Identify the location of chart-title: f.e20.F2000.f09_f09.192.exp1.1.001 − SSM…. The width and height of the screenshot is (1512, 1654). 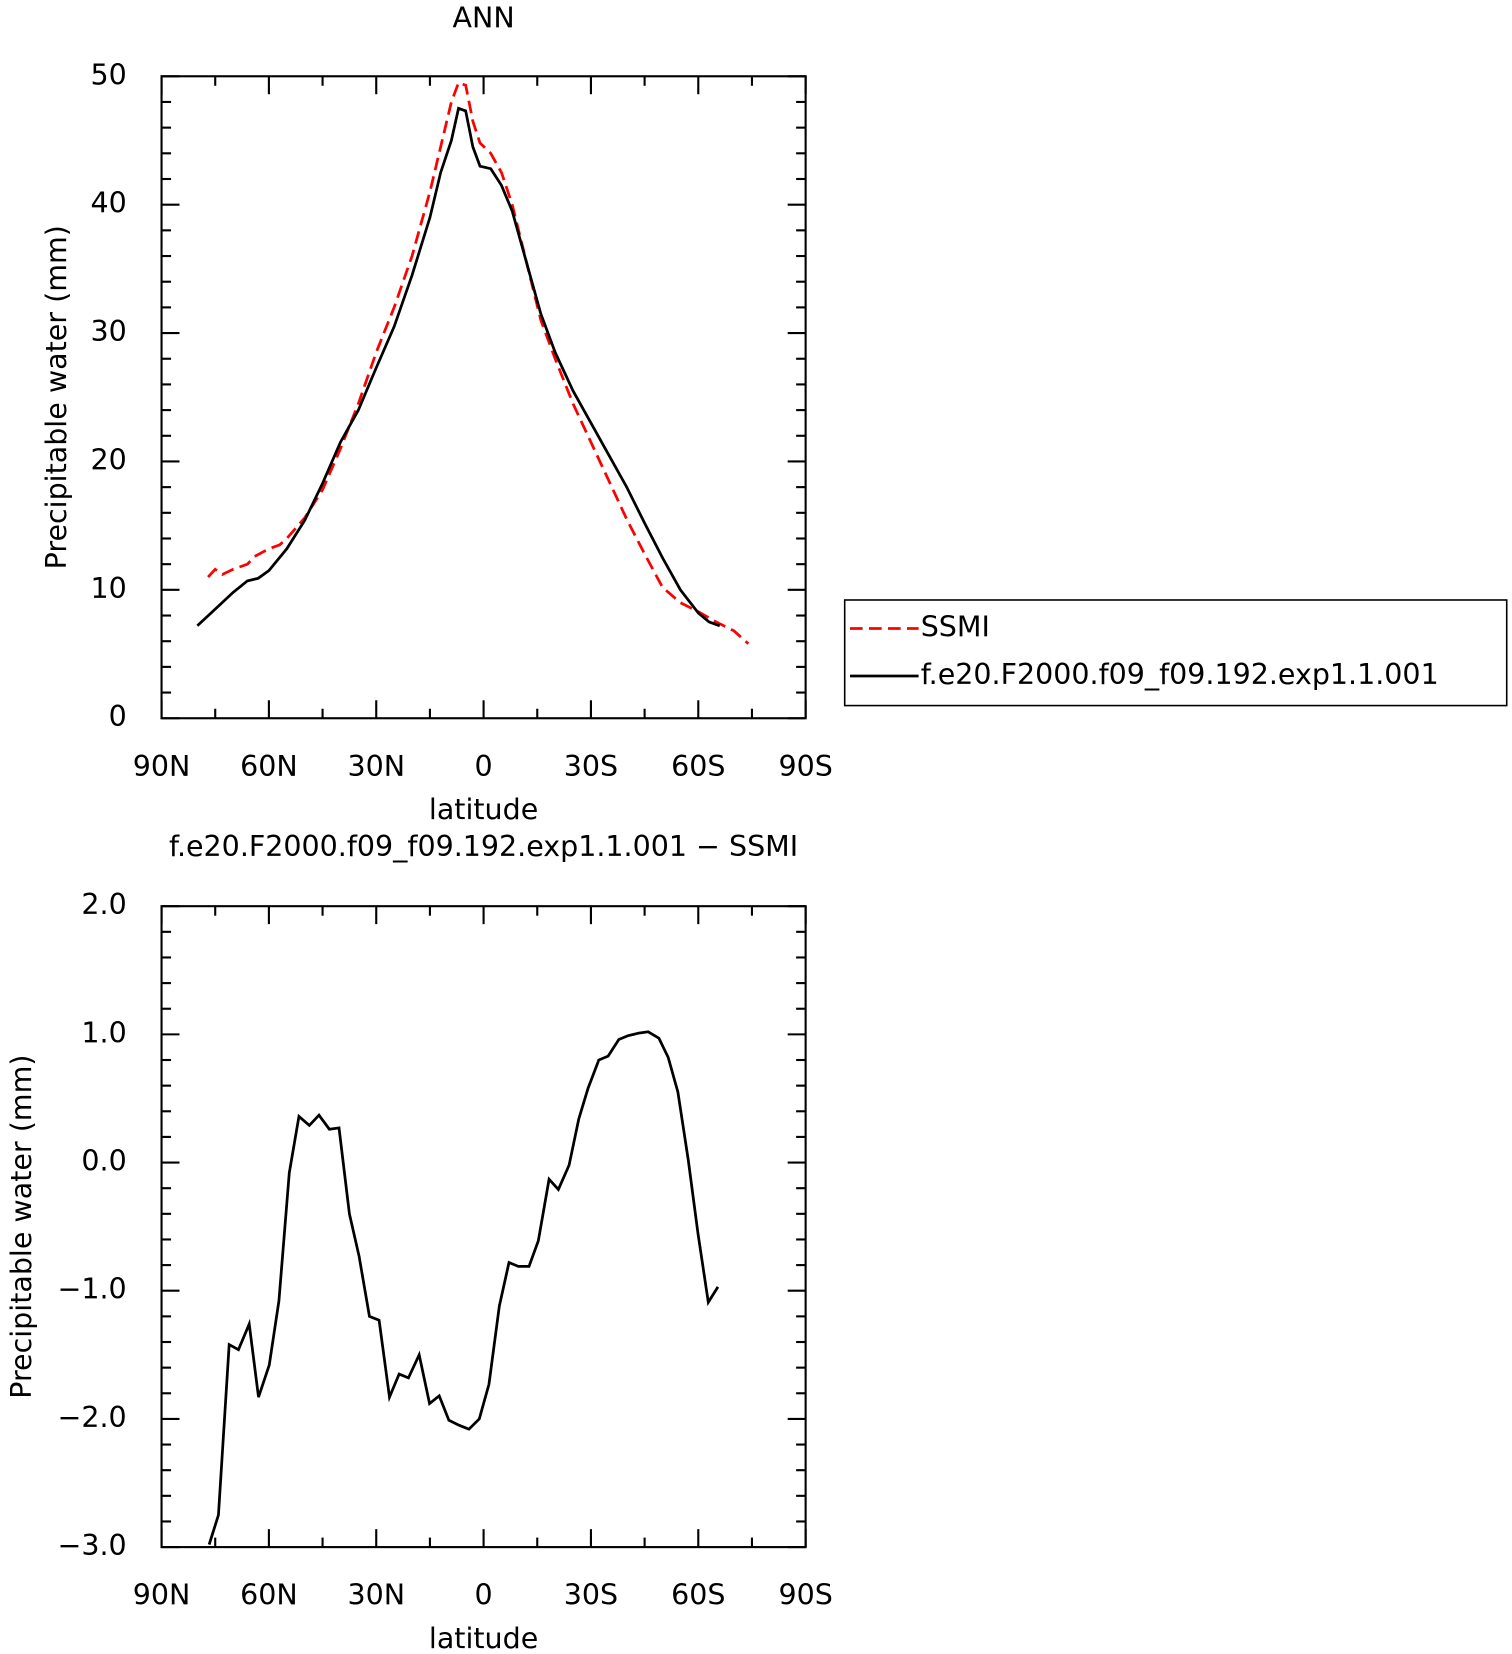
(483, 846).